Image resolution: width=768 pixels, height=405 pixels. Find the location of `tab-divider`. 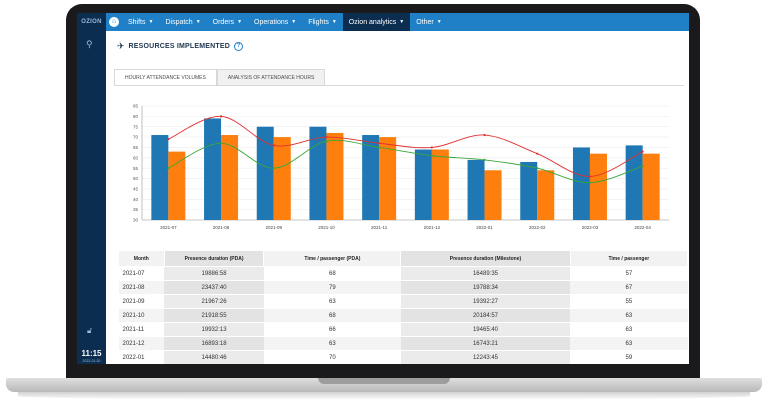

tab-divider is located at coordinates (399, 85).